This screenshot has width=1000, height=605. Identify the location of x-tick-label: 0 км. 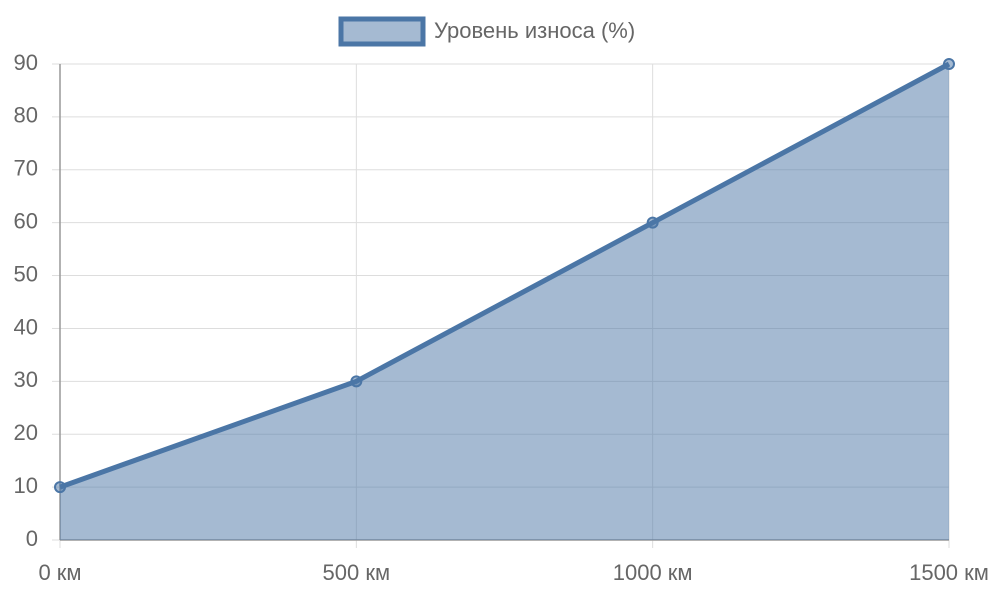
(59, 572).